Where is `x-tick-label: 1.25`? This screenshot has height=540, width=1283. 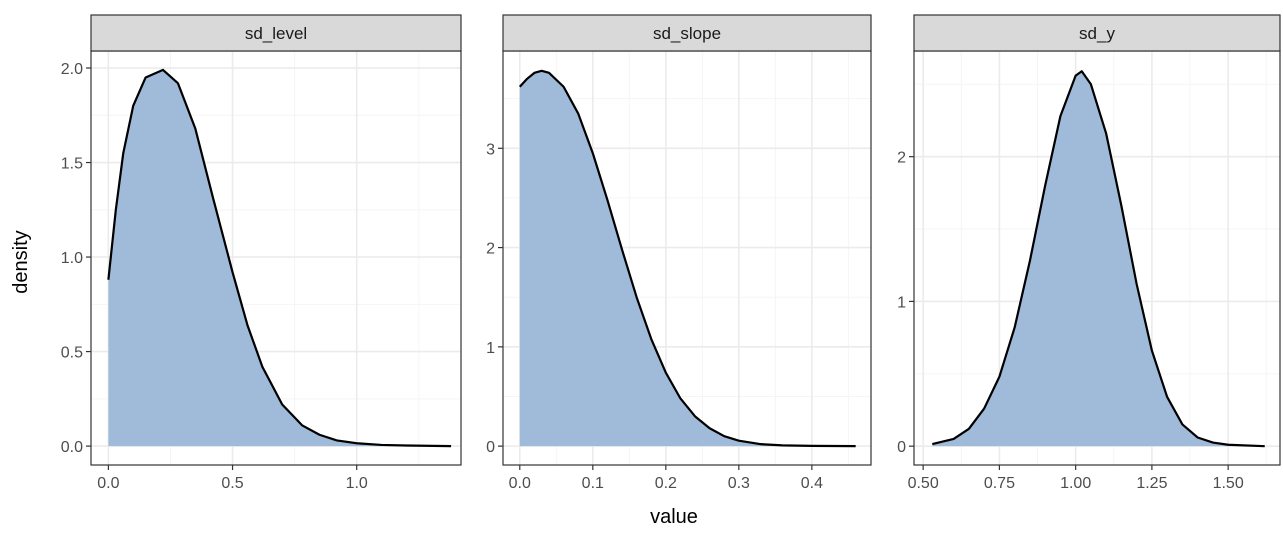 x-tick-label: 1.25 is located at coordinates (1151, 483).